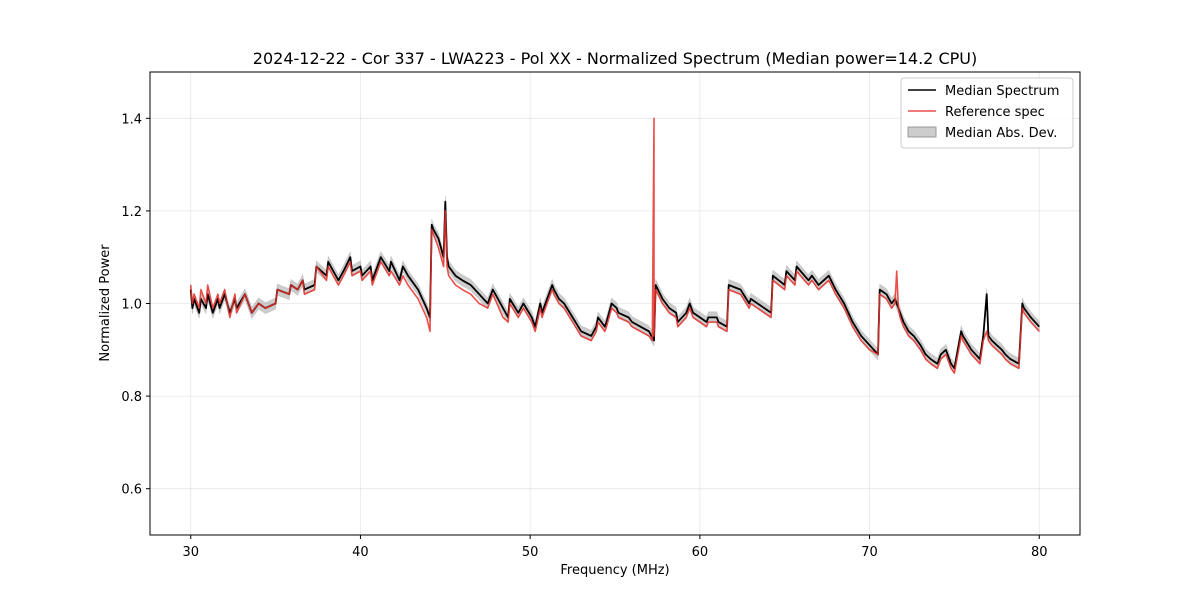 The height and width of the screenshot is (604, 1200). Describe the element at coordinates (131, 119) in the screenshot. I see `y-tick-label: 1.4` at that location.